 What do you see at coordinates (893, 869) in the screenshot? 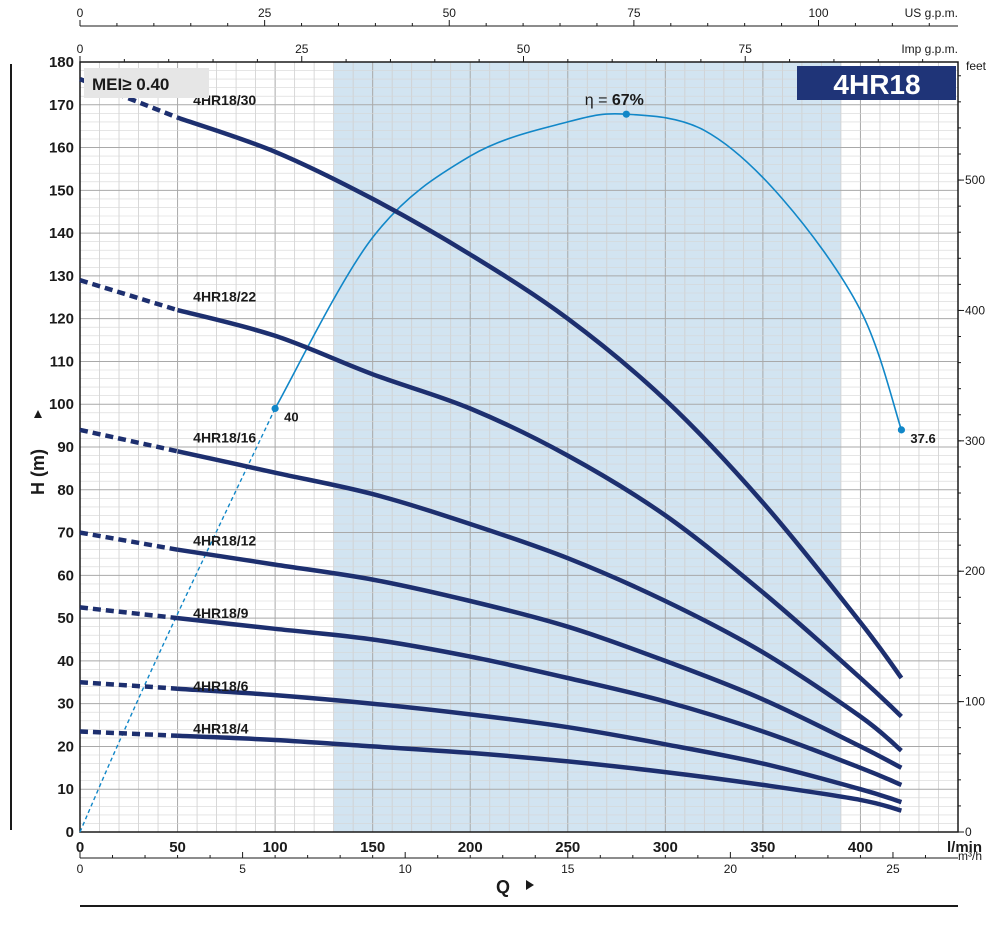
I see `x-m3h-tick-label: 25` at bounding box center [893, 869].